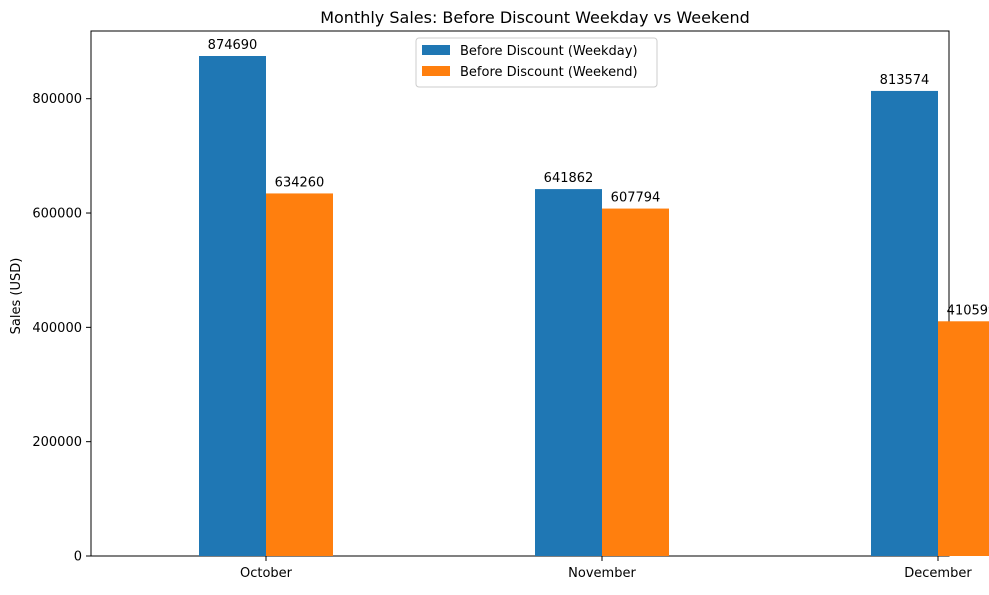 The width and height of the screenshot is (989, 595). What do you see at coordinates (57, 328) in the screenshot?
I see `y-tick-label: 400000` at bounding box center [57, 328].